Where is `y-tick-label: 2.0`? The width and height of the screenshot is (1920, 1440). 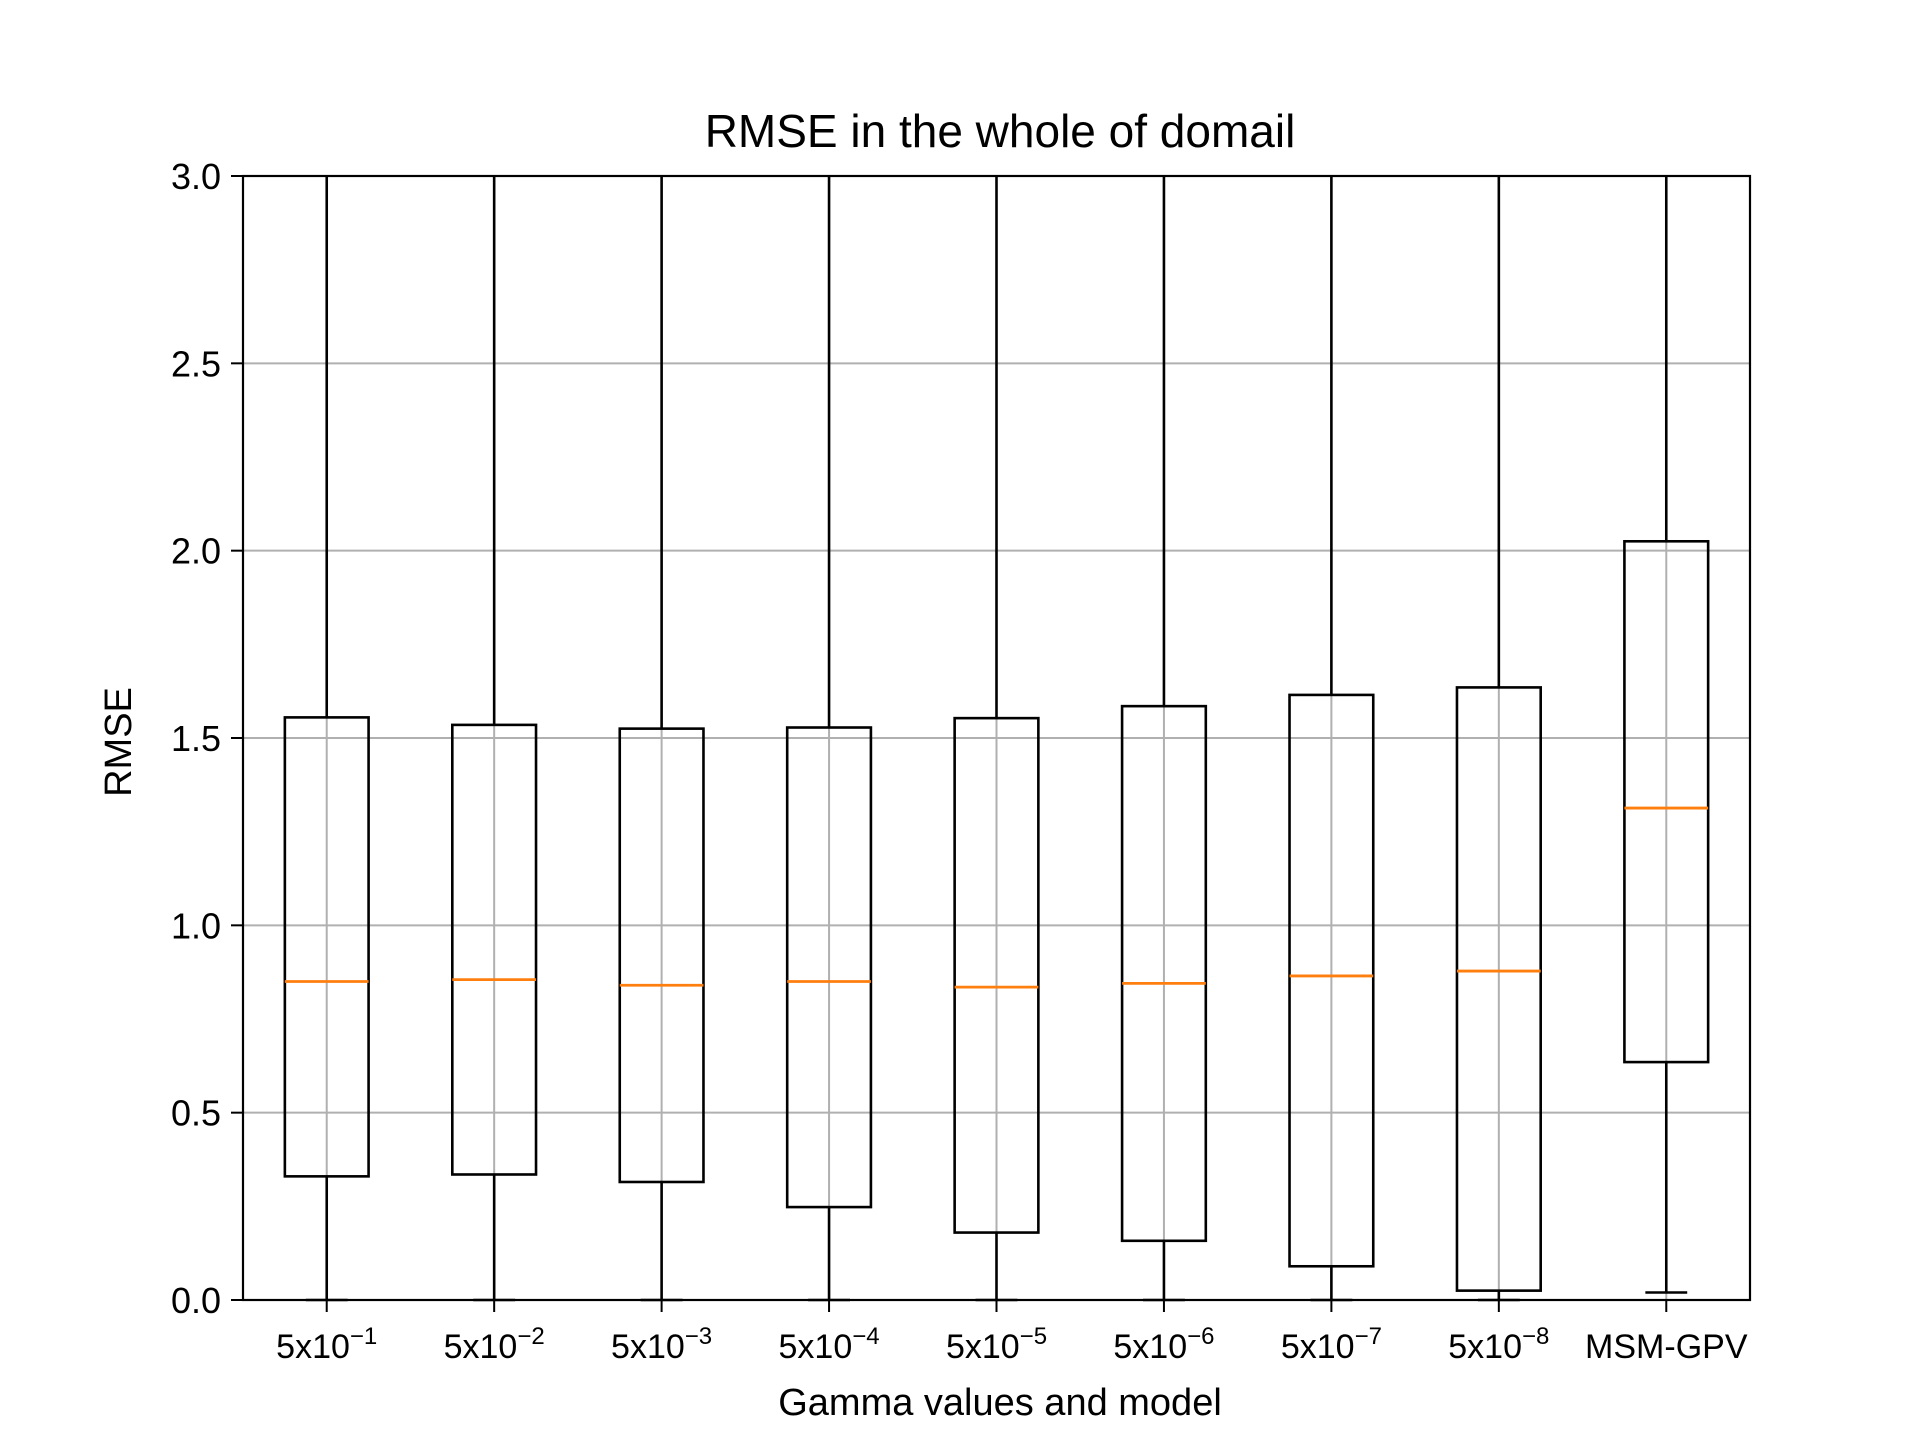
y-tick-label: 2.0 is located at coordinates (196, 551).